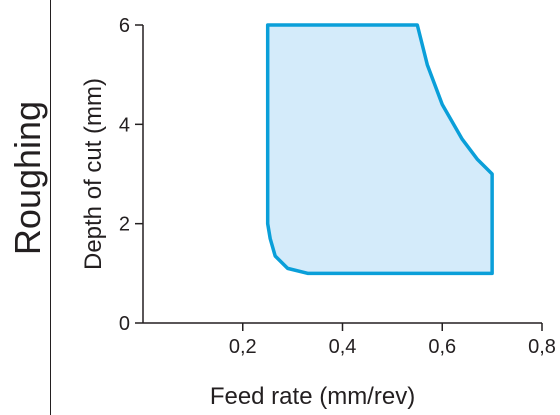 The image size is (560, 415). Describe the element at coordinates (312, 396) in the screenshot. I see `x-axis-title: Feed rate (mm/rev)` at that location.